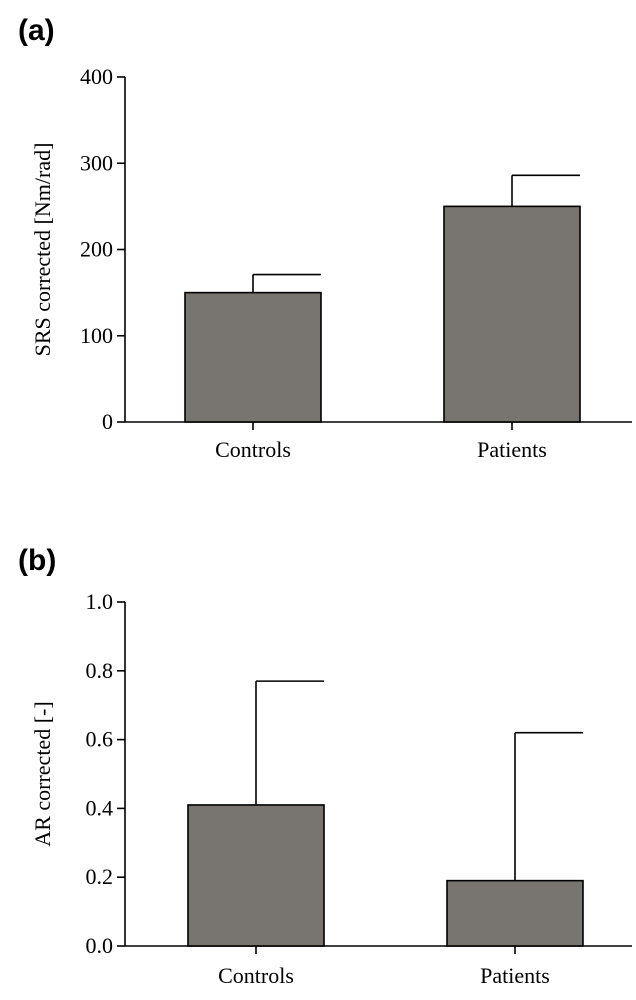 This screenshot has width=636, height=1000. I want to click on y-tick-label: 300, so click(96, 162).